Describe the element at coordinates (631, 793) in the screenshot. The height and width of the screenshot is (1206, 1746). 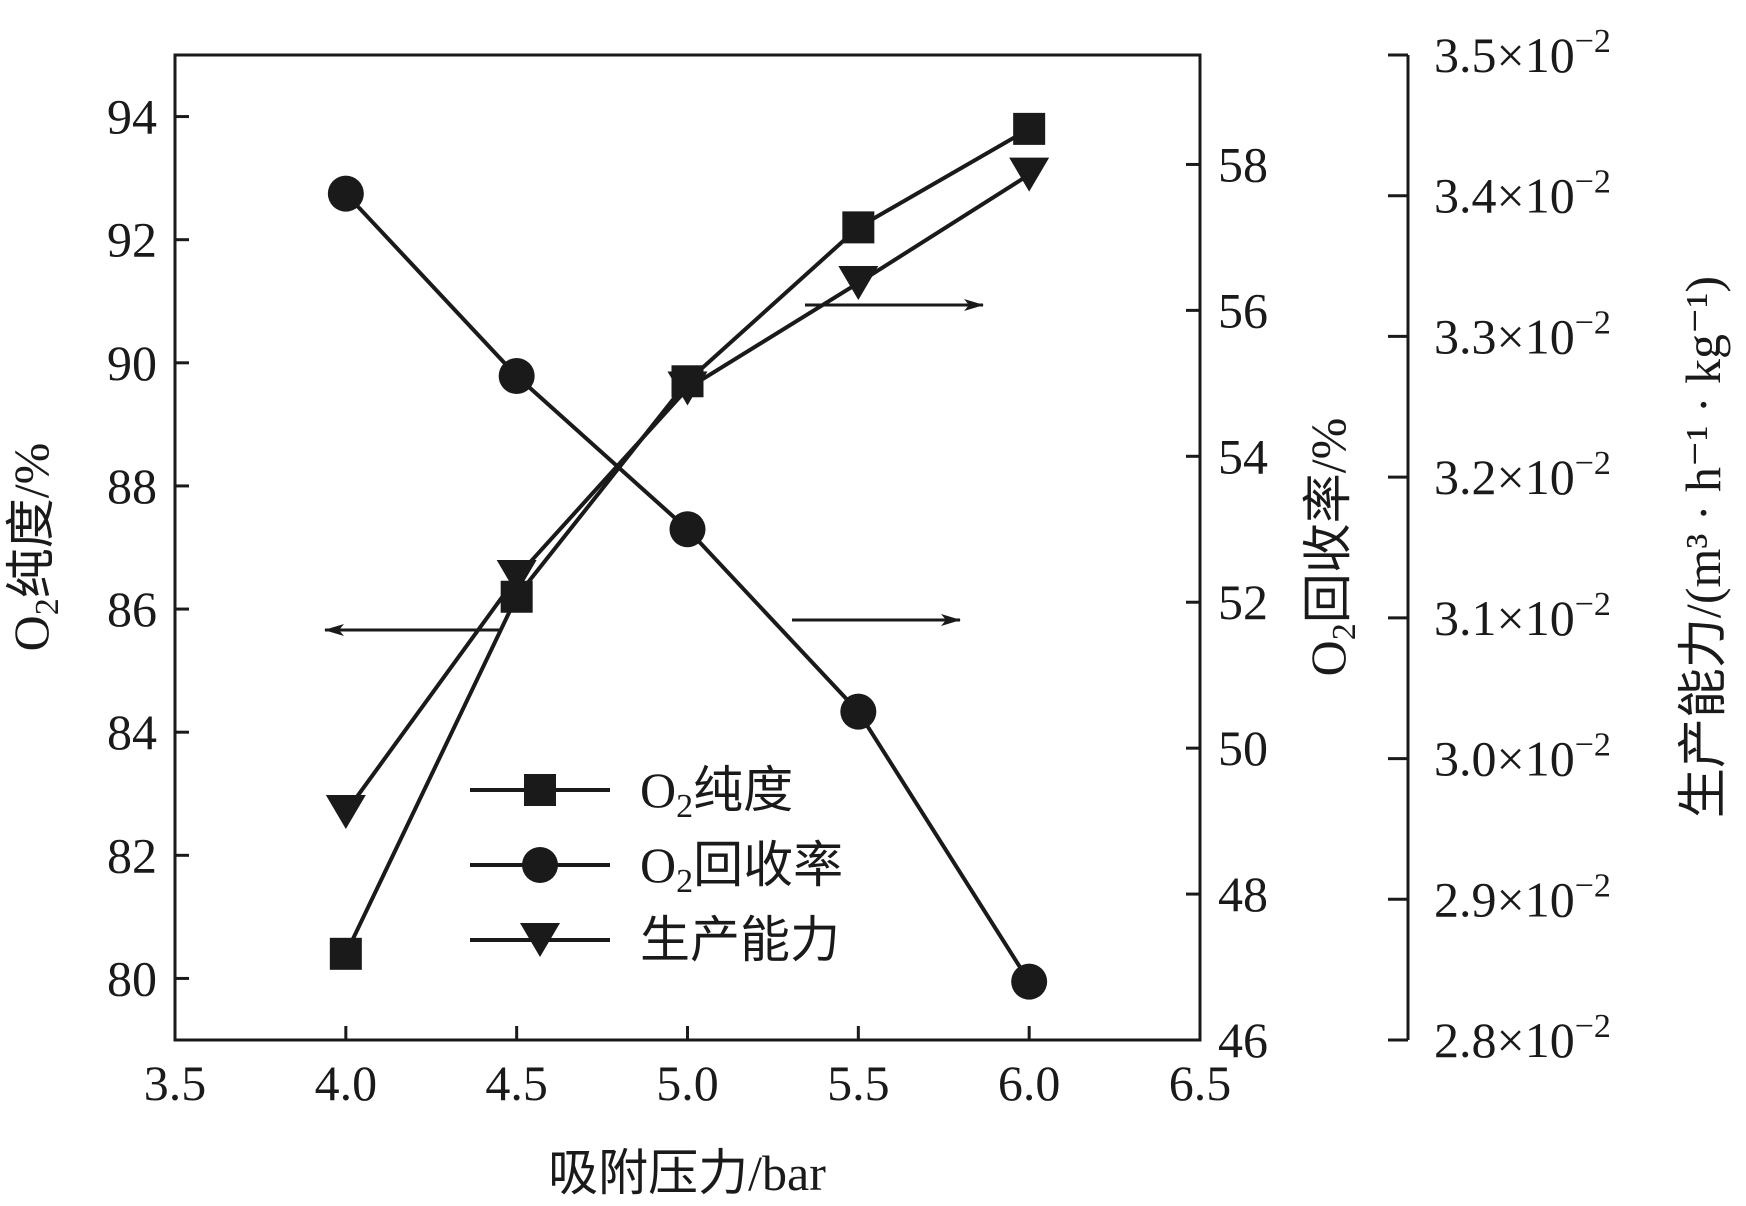
I see `legend-item: O2纯度` at that location.